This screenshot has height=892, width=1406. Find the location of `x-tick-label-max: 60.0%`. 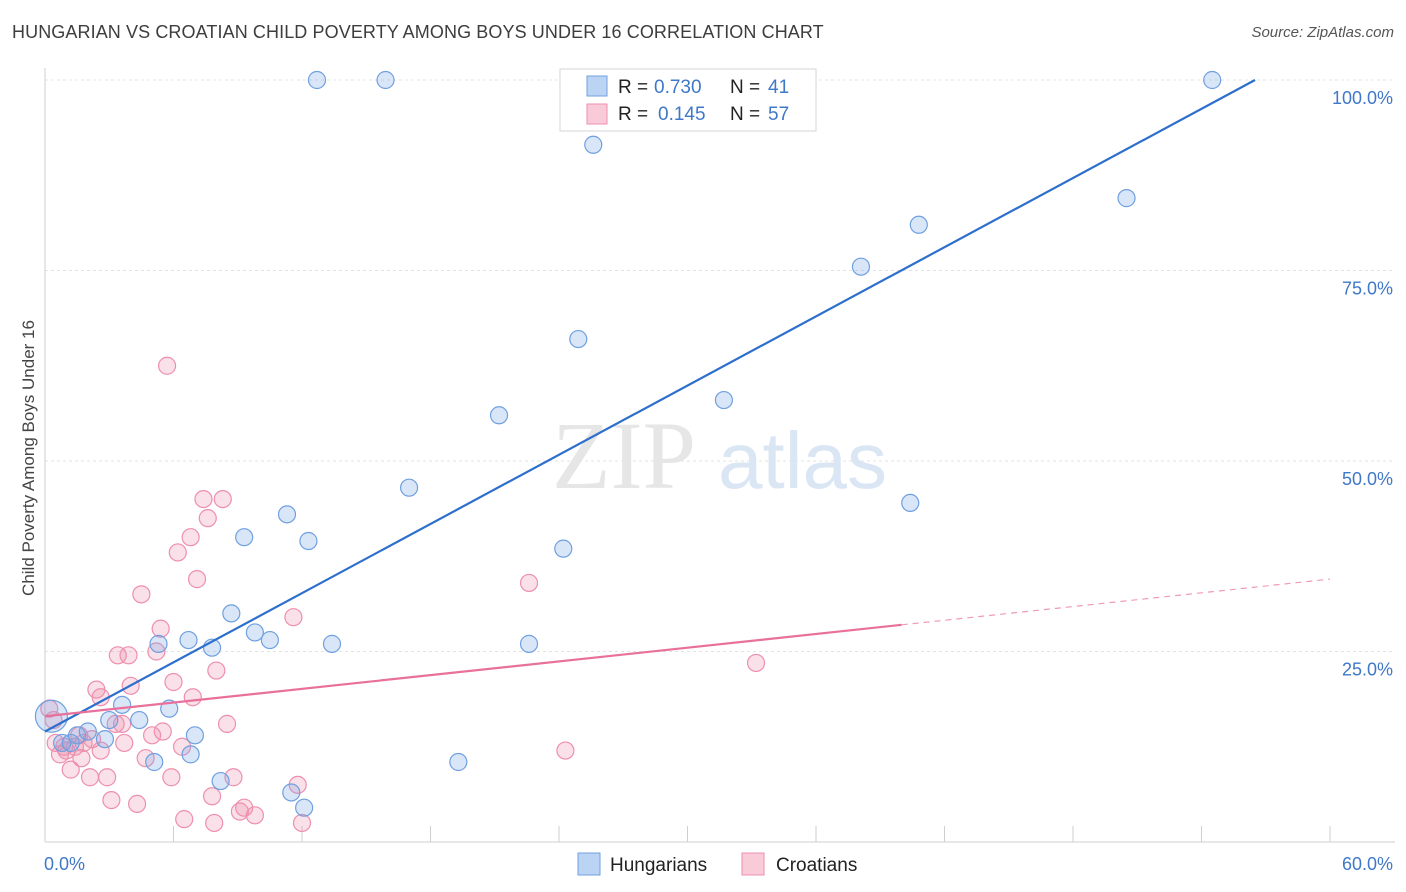

x-tick-label-max: 60.0% is located at coordinates (1367, 864).